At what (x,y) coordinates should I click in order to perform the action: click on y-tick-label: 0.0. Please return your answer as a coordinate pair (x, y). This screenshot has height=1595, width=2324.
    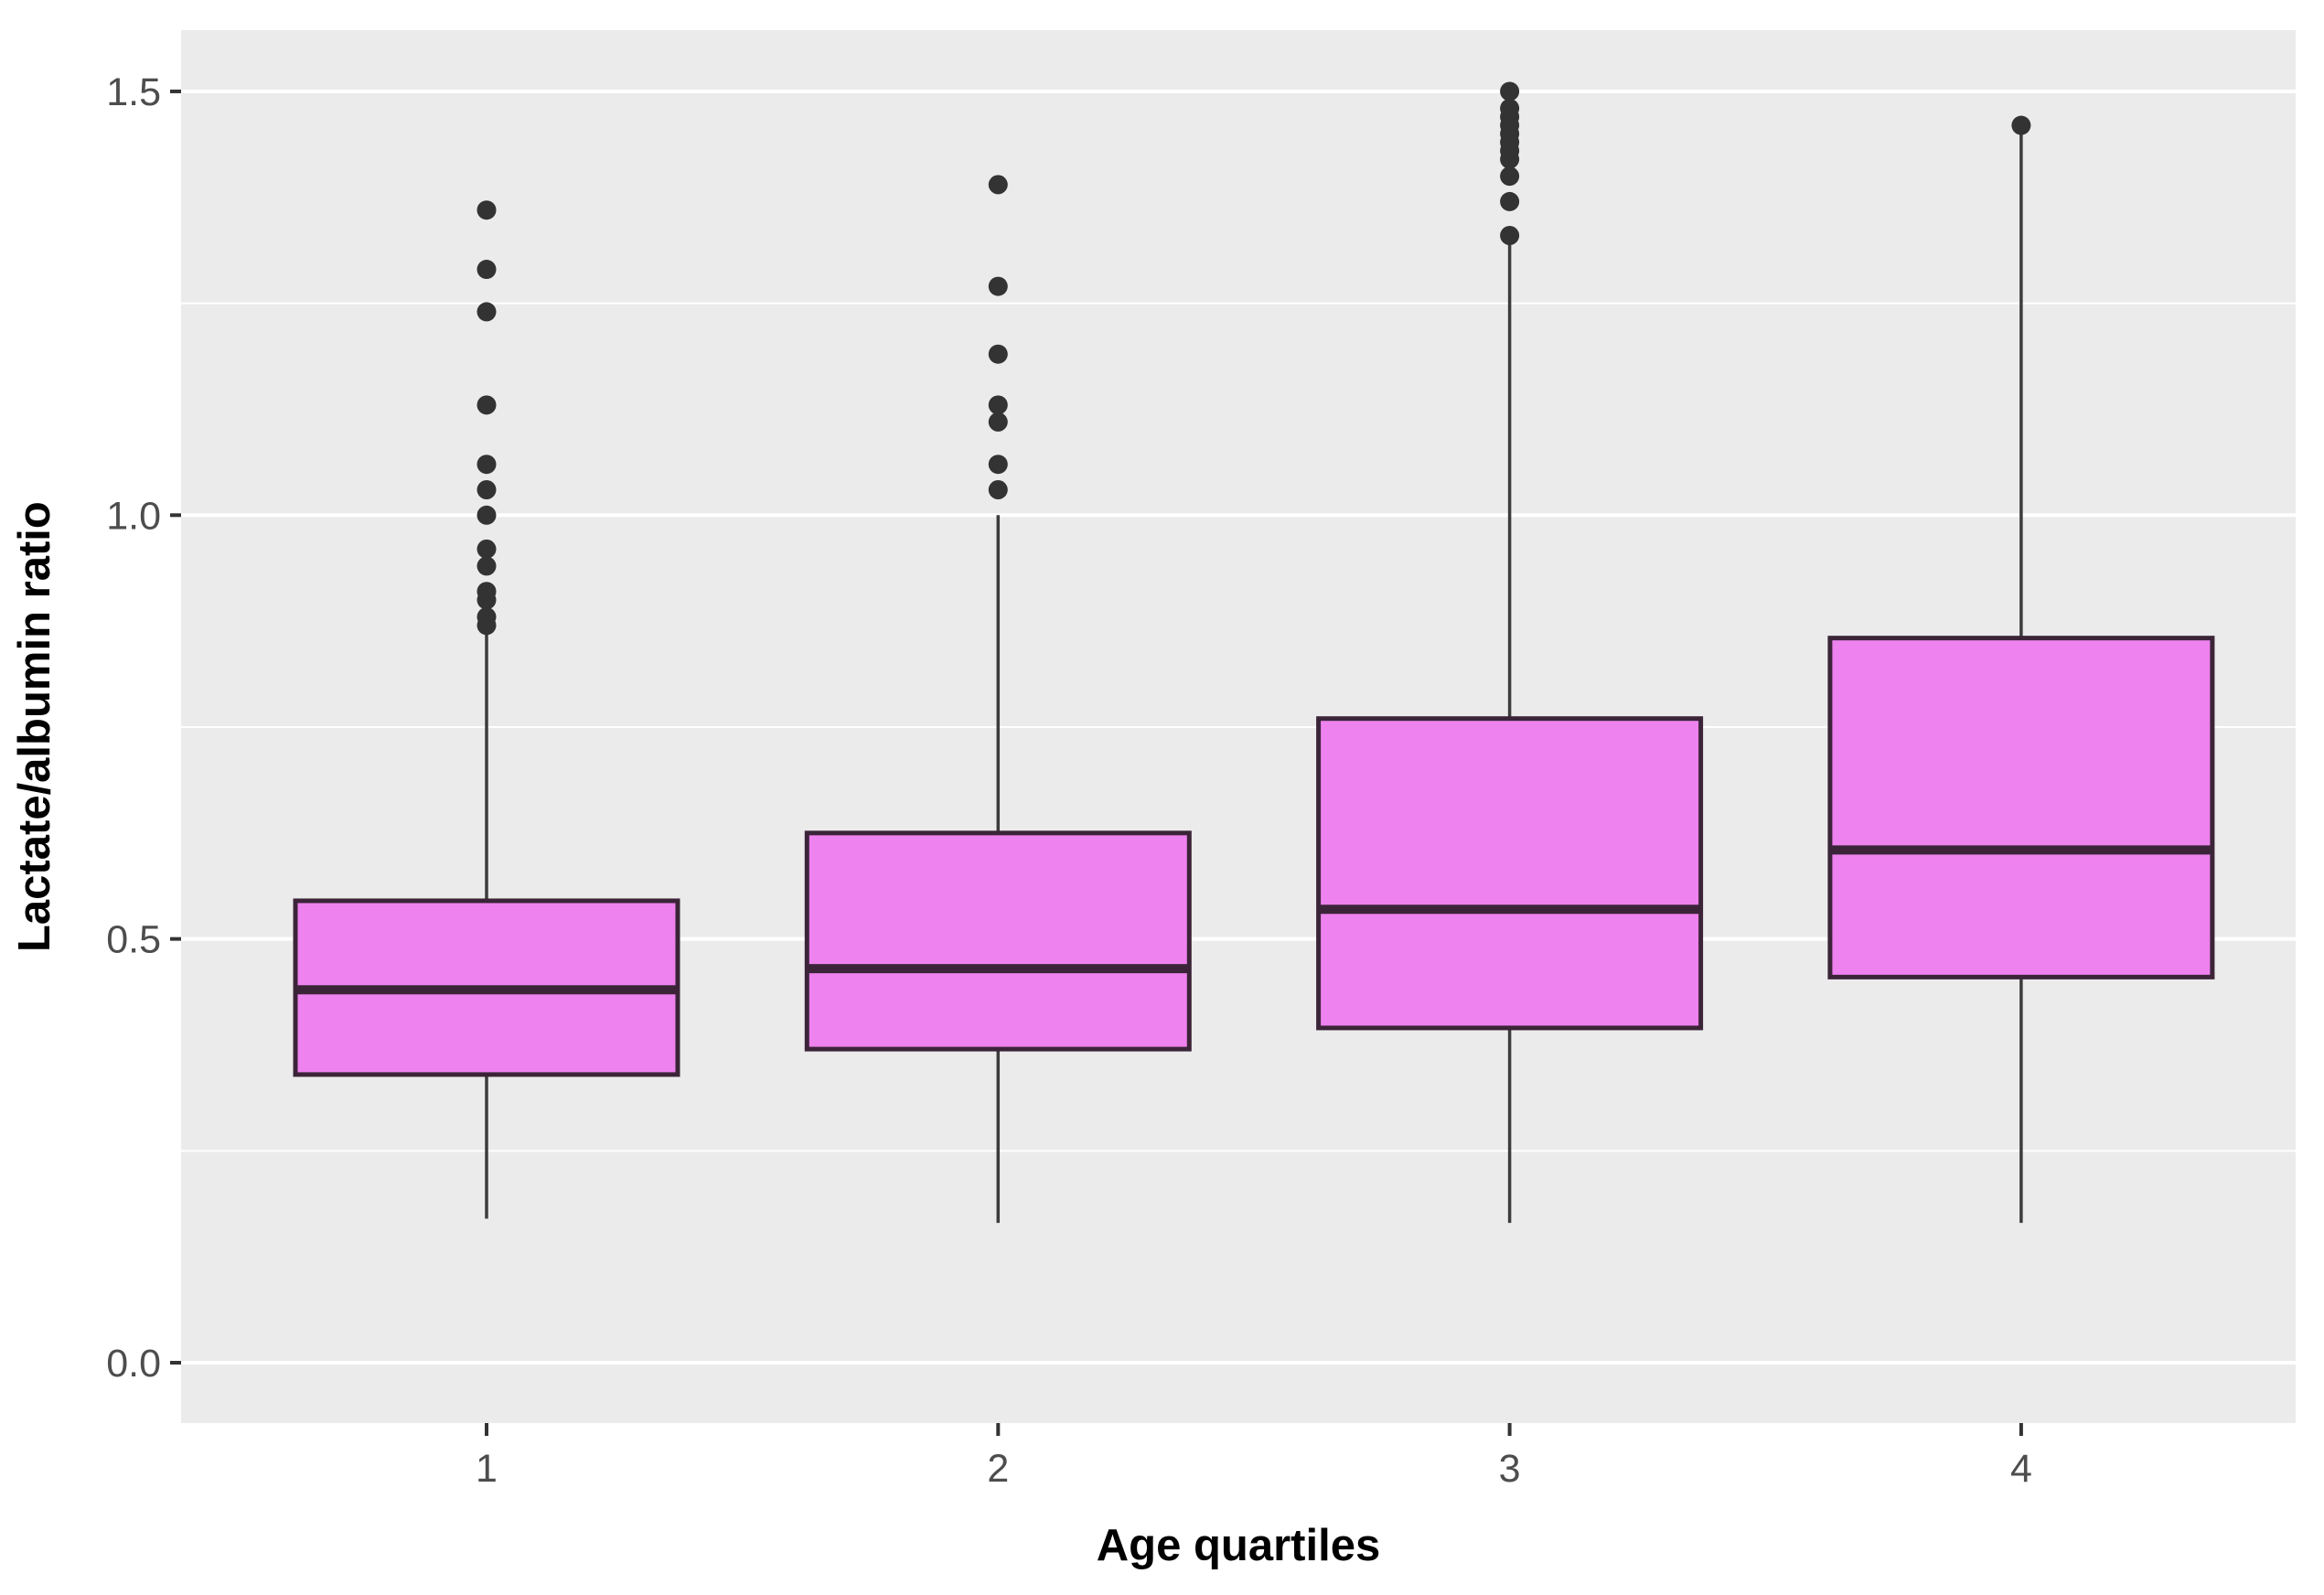
    Looking at the image, I should click on (134, 1364).